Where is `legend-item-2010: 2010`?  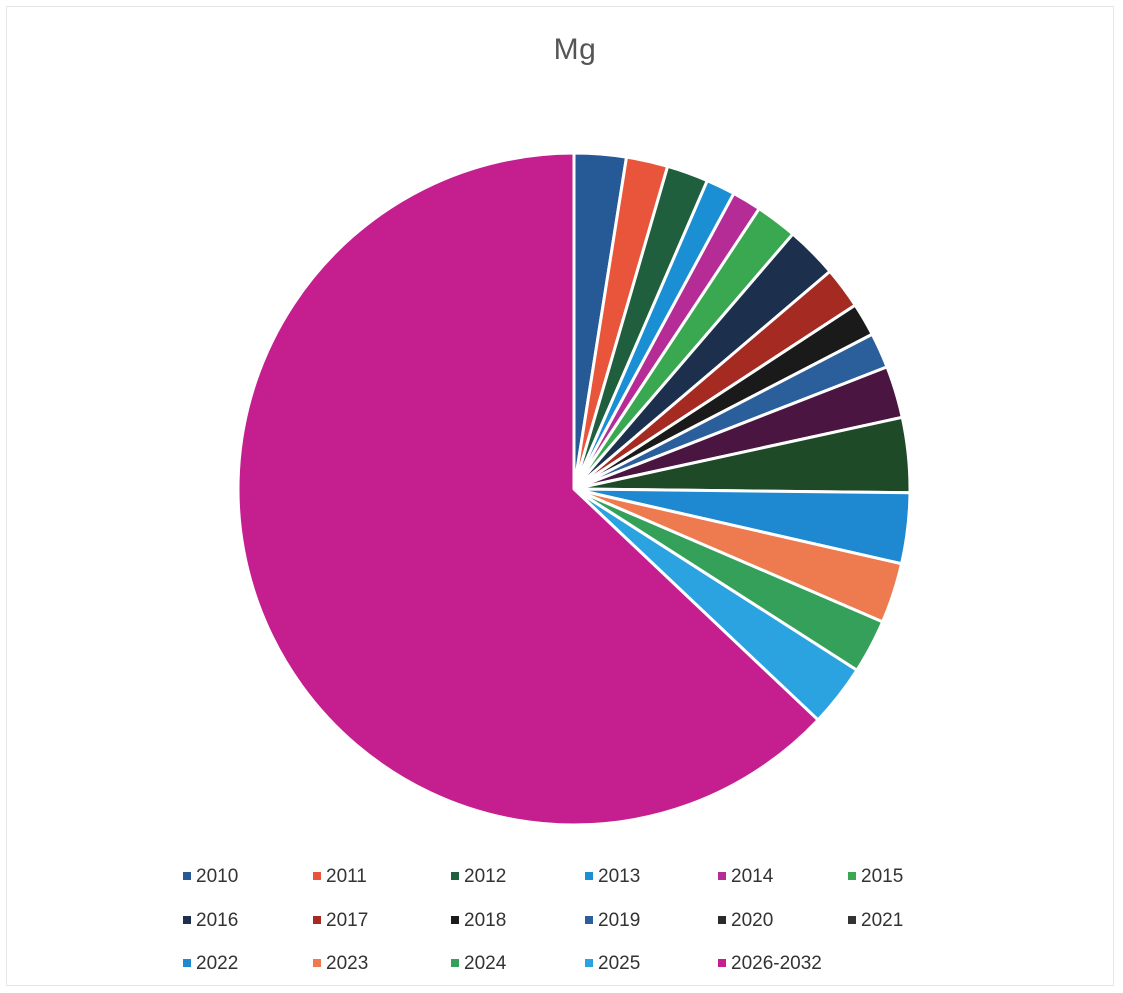
legend-item-2010: 2010 is located at coordinates (210, 877).